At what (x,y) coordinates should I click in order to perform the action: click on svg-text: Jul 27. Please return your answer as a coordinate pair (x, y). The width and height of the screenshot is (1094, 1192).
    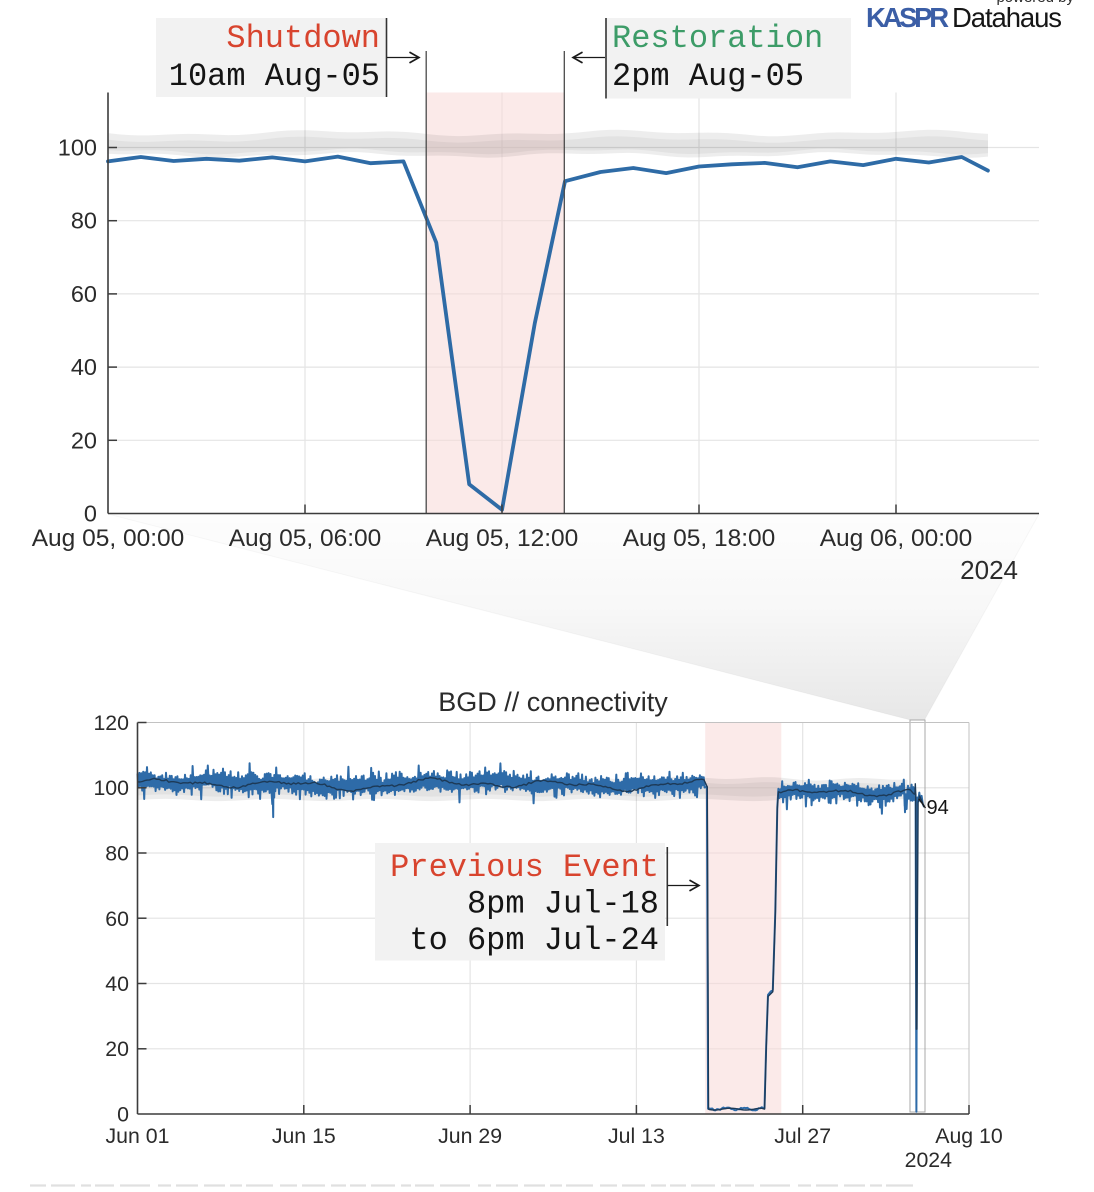
    Looking at the image, I should click on (802, 1136).